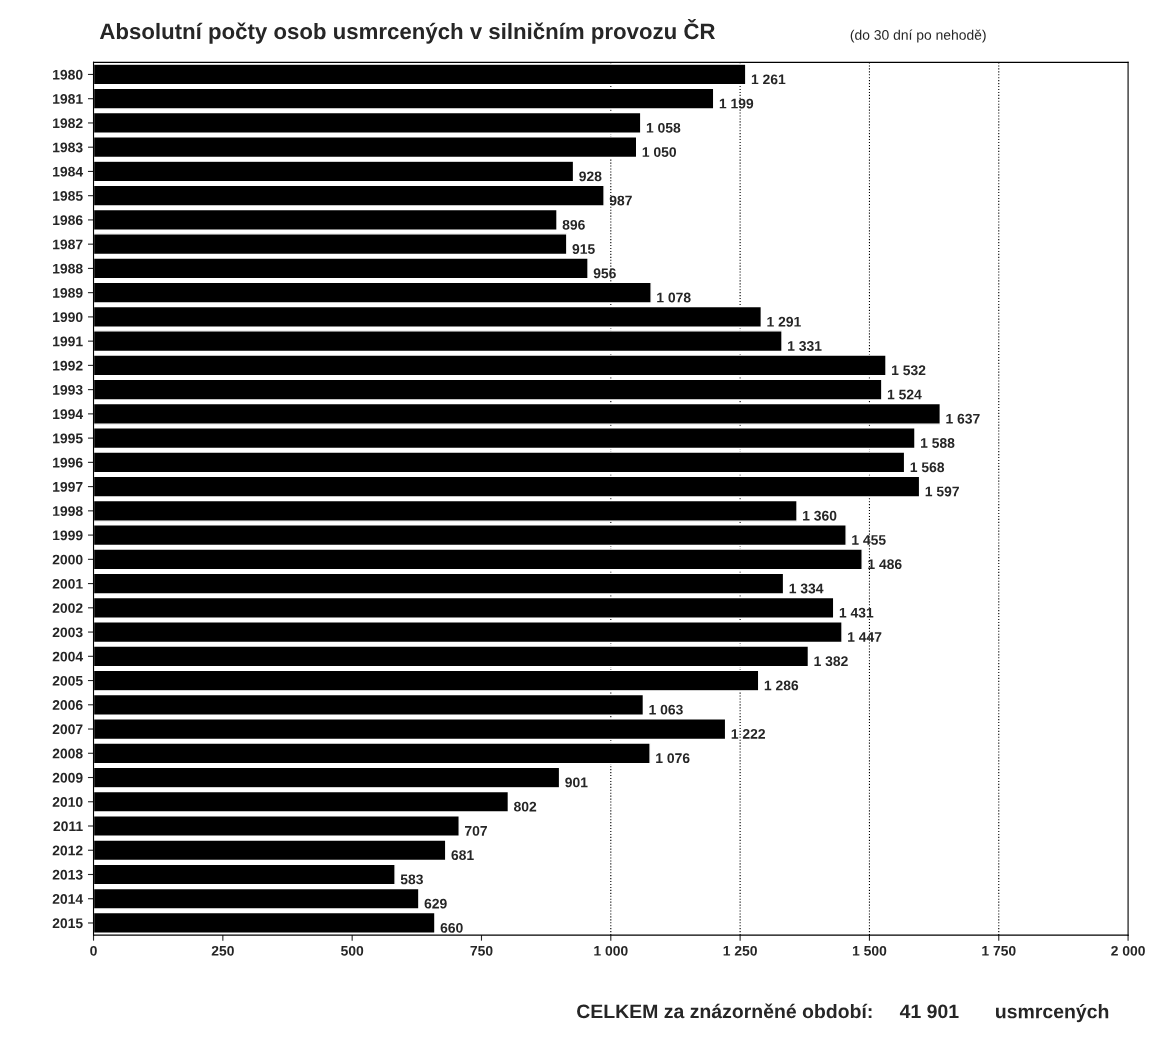 The height and width of the screenshot is (1039, 1169). What do you see at coordinates (831, 661) in the screenshot?
I see `data-label: 1 382` at bounding box center [831, 661].